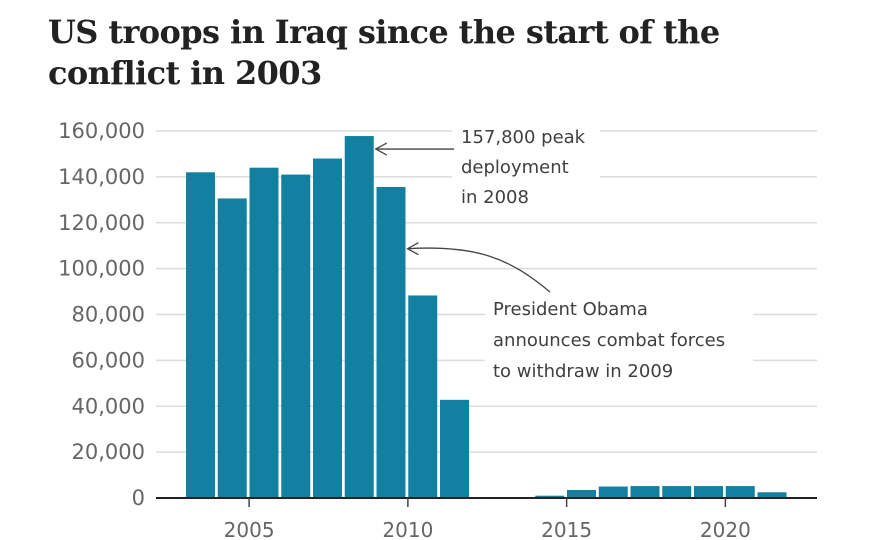 The image size is (875, 540). Describe the element at coordinates (583, 371) in the screenshot. I see `annotation-obama-text: to withdraw in 2009` at that location.